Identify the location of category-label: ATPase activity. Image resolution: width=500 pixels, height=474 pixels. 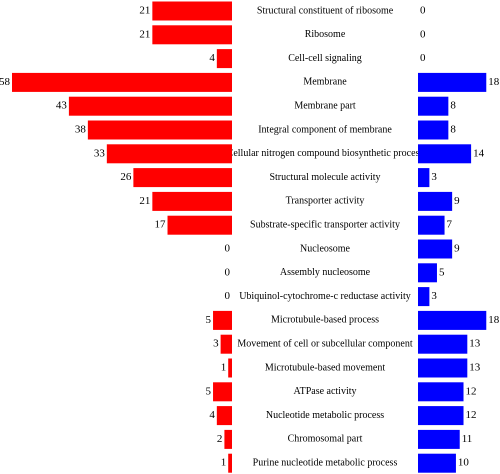
(324, 391).